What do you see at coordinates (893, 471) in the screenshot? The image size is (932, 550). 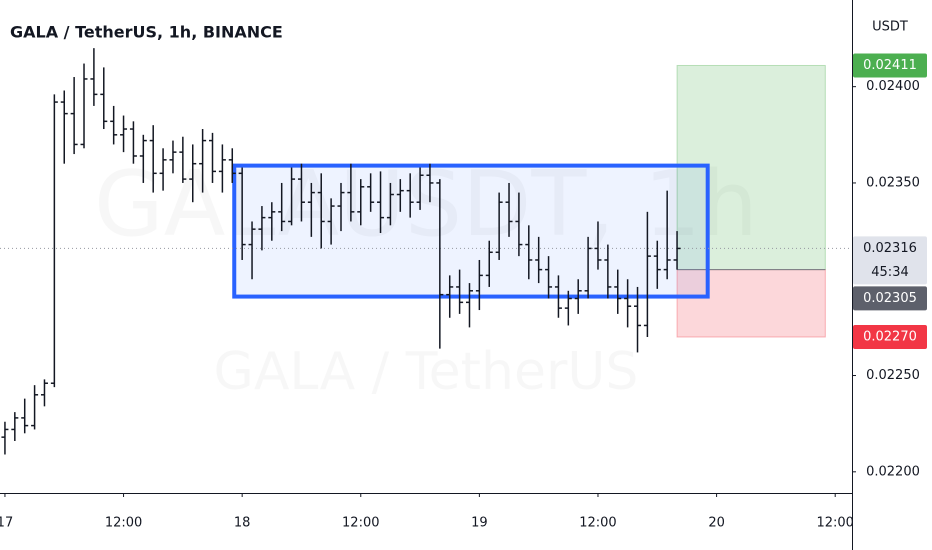 I see `y-tick-label: 0.02200` at bounding box center [893, 471].